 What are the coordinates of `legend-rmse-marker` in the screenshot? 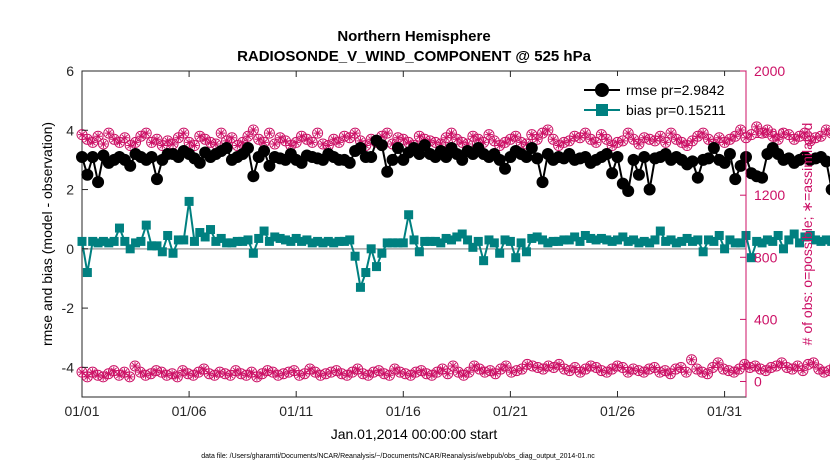 It's located at (602, 90).